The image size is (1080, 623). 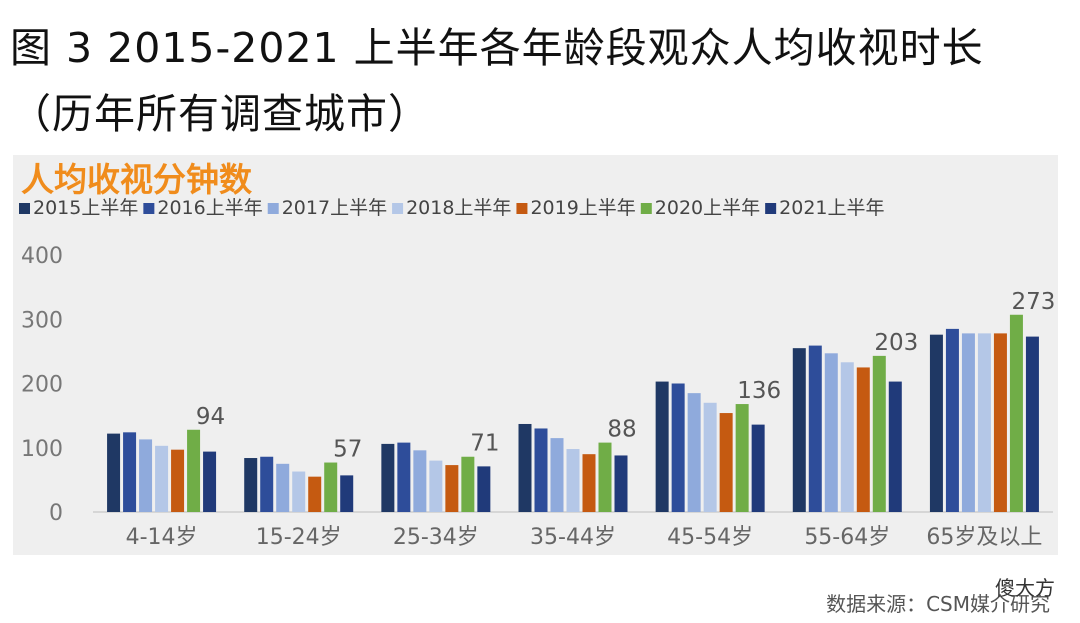 What do you see at coordinates (299, 537) in the screenshot?
I see `x-tick-label: 15-24岁` at bounding box center [299, 537].